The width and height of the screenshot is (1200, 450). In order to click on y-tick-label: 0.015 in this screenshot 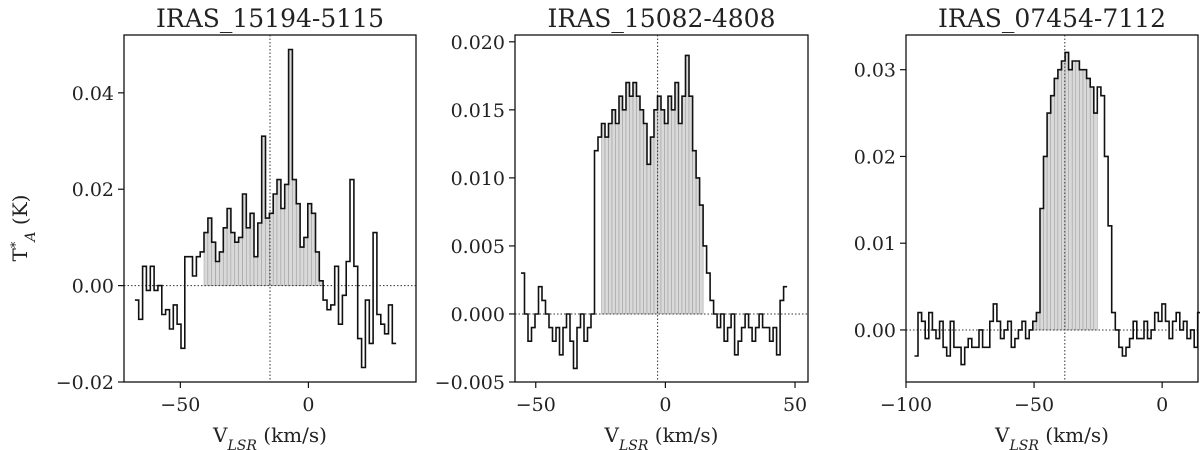, I will do `click(478, 111)`.